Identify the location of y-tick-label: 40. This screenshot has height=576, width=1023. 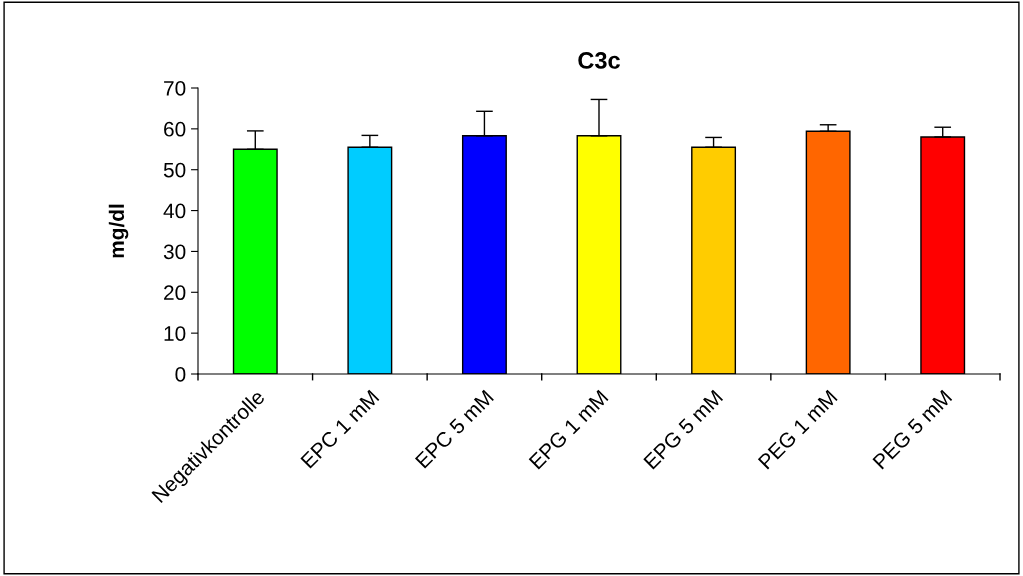
(174, 211).